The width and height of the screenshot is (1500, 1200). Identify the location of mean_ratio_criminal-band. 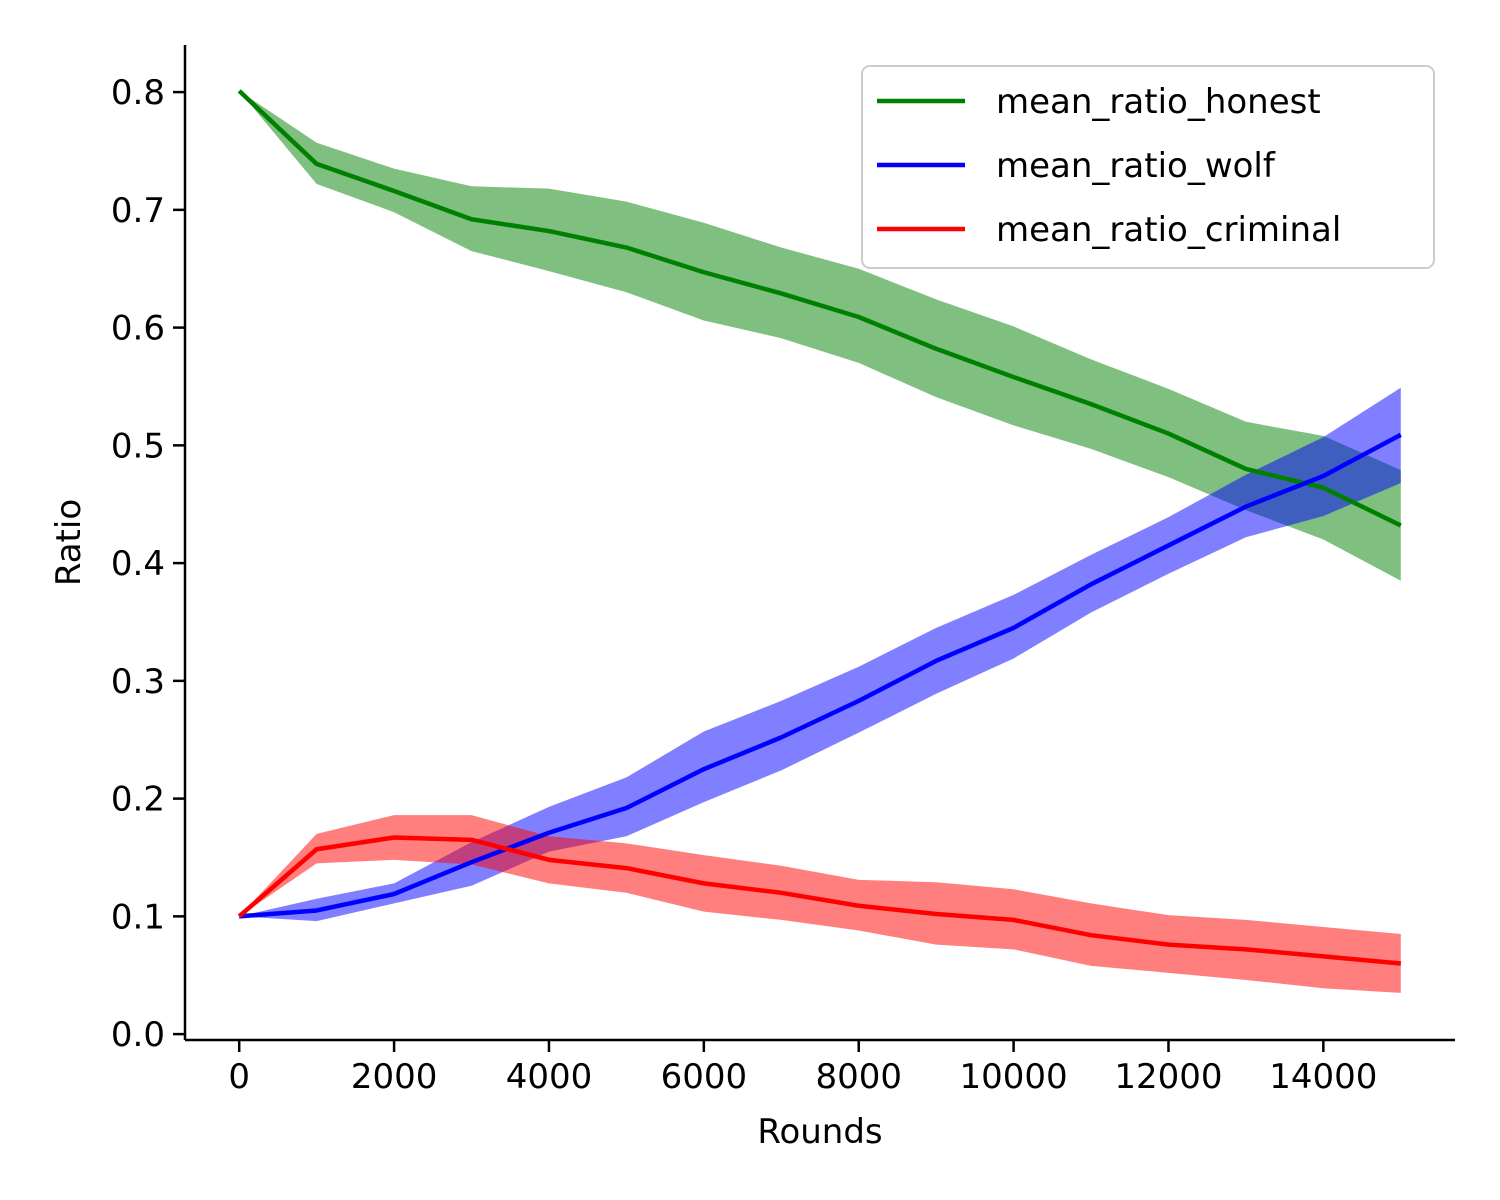
(820, 904).